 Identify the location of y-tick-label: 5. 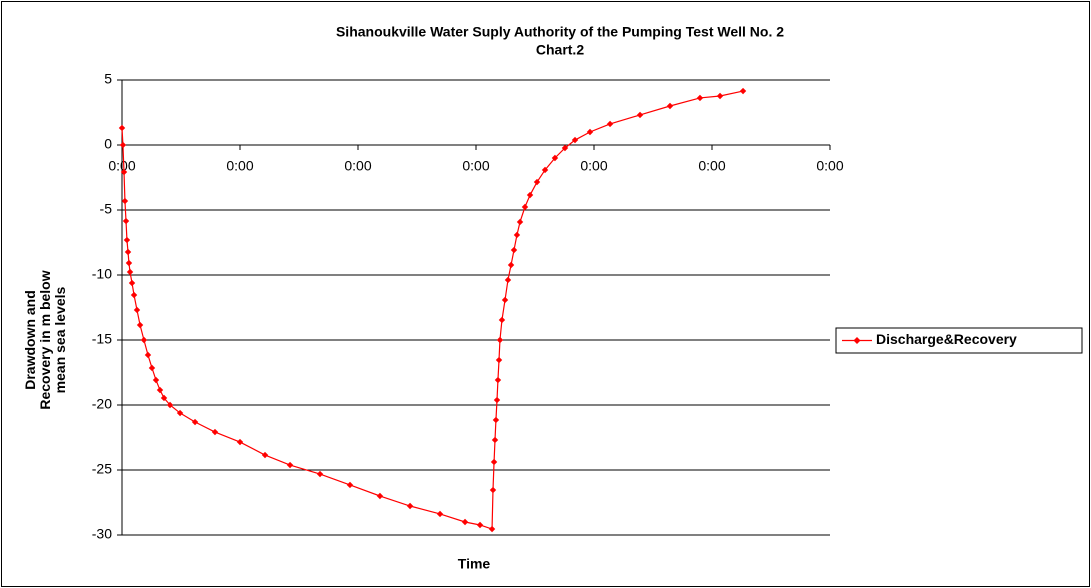
(108, 79).